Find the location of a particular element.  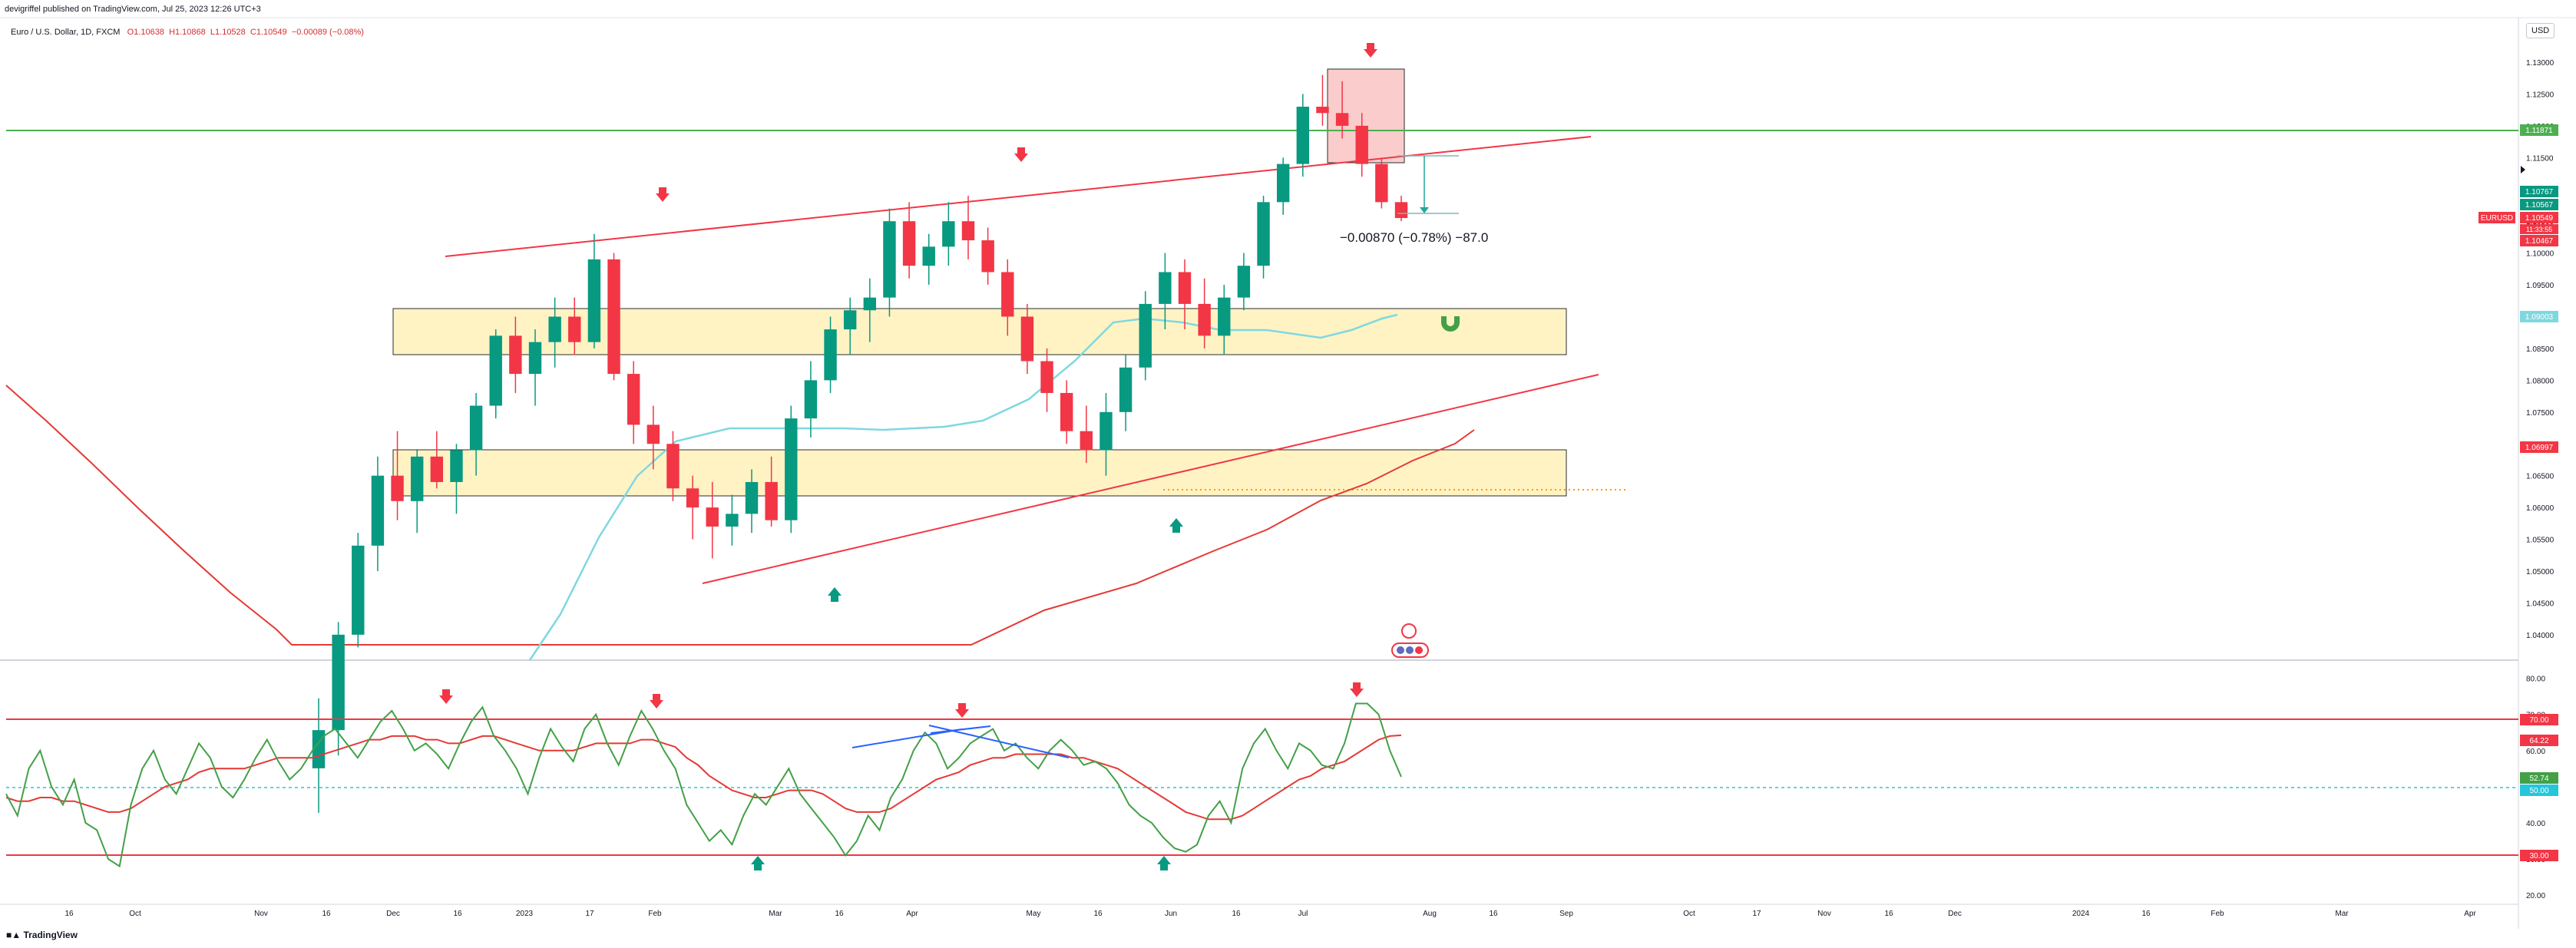

rsi-ma-line is located at coordinates (703, 777).